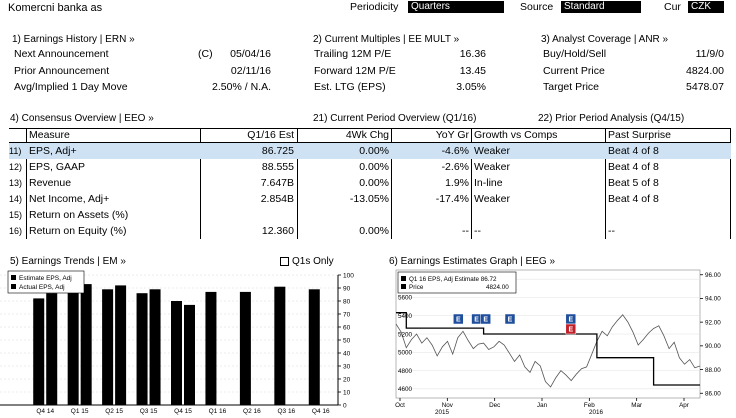  Describe the element at coordinates (82, 118) in the screenshot. I see `consensus-title: 4) Consensus Overview | EEO »` at that location.